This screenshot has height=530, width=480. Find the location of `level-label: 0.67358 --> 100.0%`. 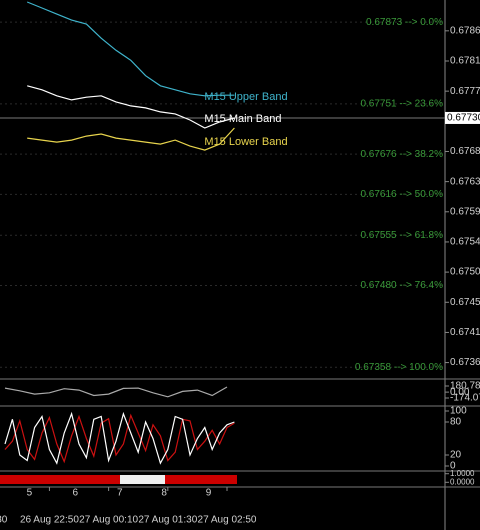

level-label: 0.67358 --> 100.0% is located at coordinates (399, 367).